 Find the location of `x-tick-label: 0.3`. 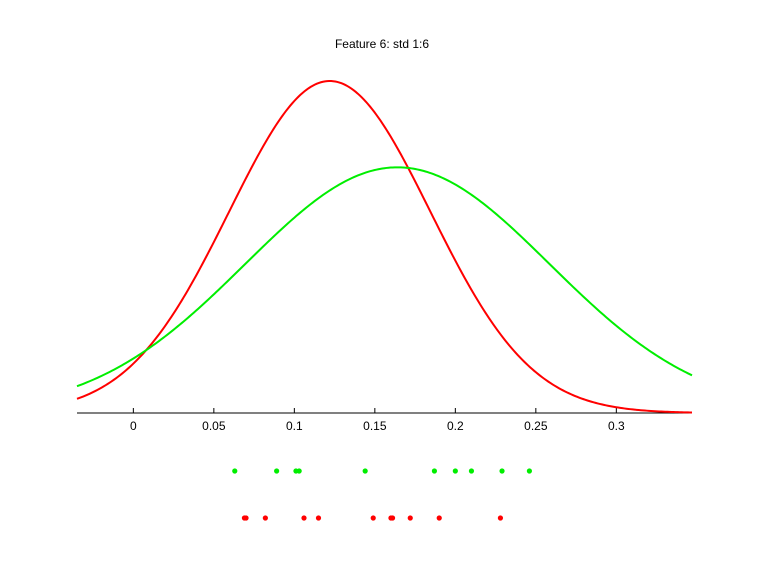

x-tick-label: 0.3 is located at coordinates (616, 426).